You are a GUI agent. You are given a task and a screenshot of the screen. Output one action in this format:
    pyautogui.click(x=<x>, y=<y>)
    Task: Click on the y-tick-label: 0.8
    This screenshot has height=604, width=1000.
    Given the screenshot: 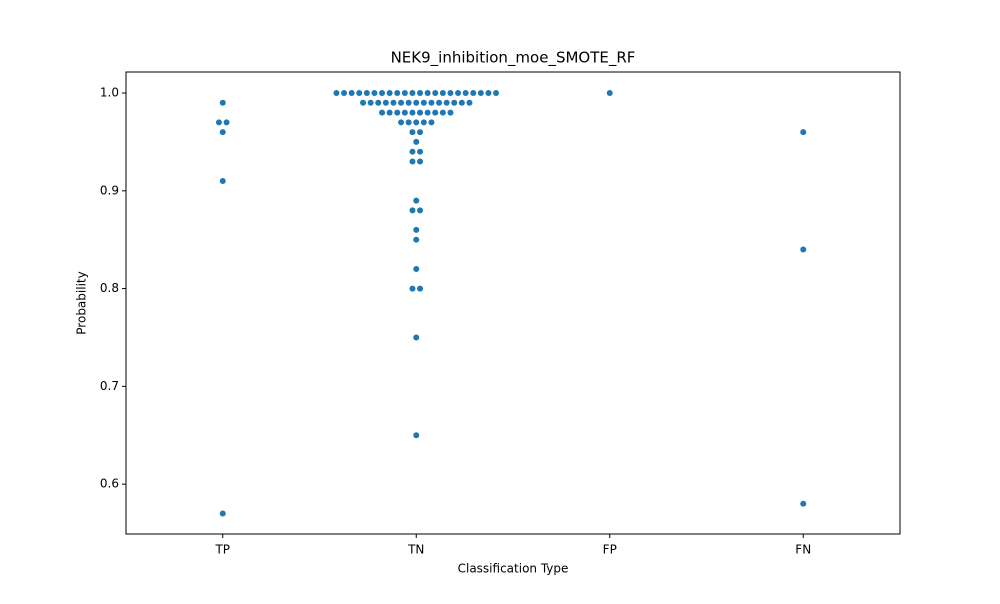 What is the action you would take?
    pyautogui.click(x=109, y=288)
    